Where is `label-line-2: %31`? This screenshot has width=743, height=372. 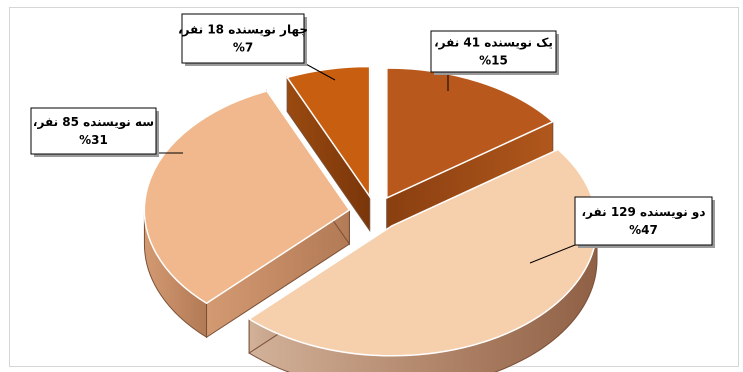 label-line-2: %31 is located at coordinates (93, 140).